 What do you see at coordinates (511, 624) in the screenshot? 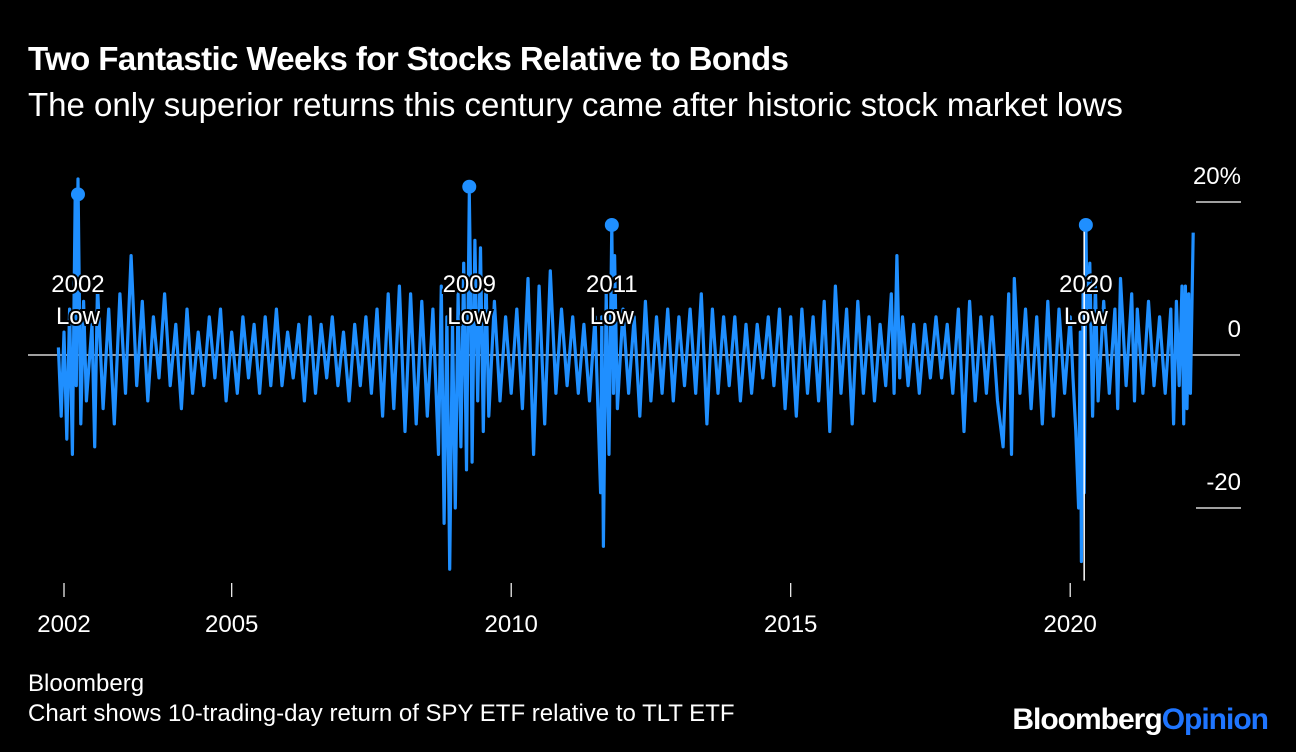
I see `x-tick-label-2: 2010` at bounding box center [511, 624].